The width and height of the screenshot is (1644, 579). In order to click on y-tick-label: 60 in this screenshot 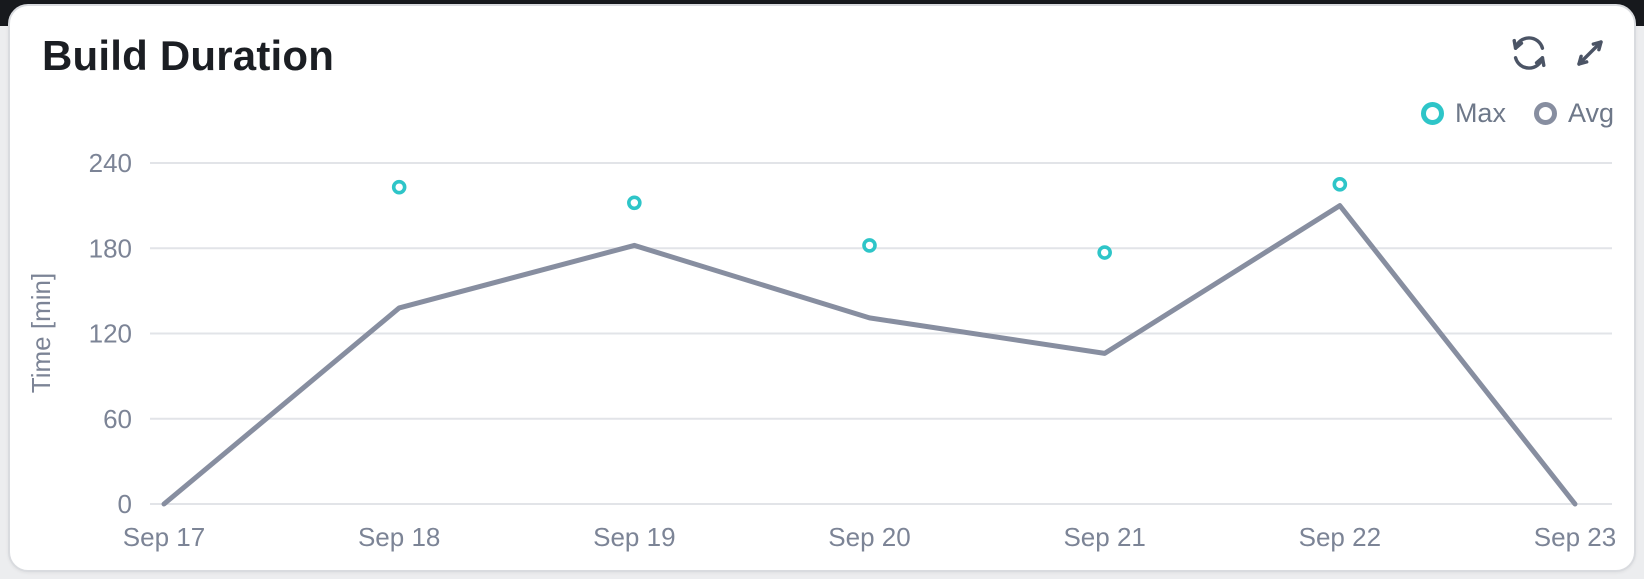, I will do `click(117, 419)`.